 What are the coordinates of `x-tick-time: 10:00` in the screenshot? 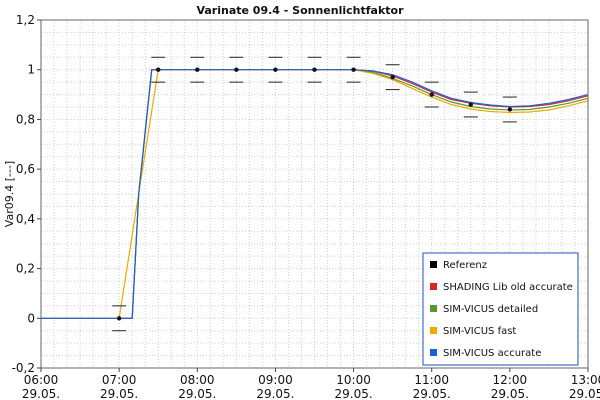 It's located at (353, 380).